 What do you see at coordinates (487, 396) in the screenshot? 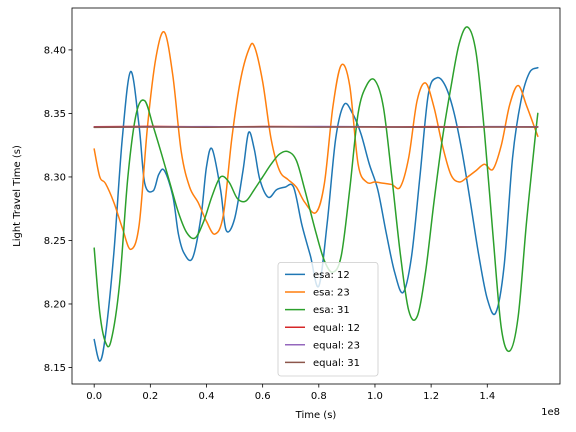
I see `x-tick-label: 1.4` at bounding box center [487, 396].